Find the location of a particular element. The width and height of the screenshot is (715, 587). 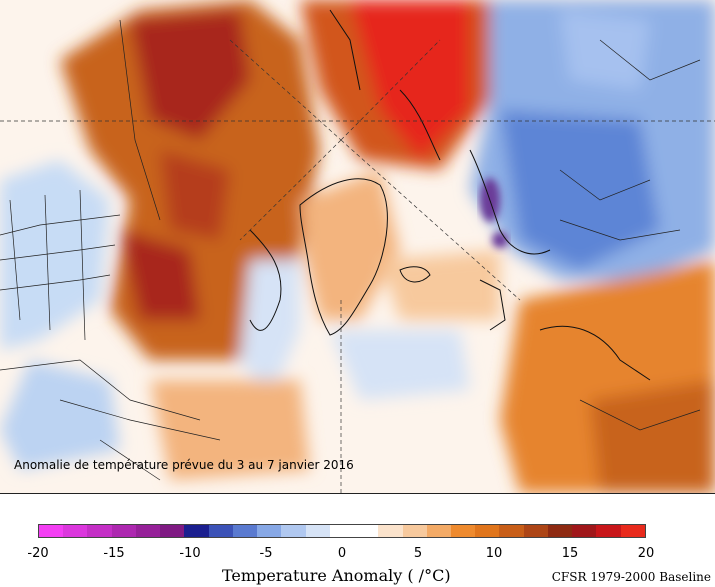

baffin-coast is located at coordinates (265, 280).